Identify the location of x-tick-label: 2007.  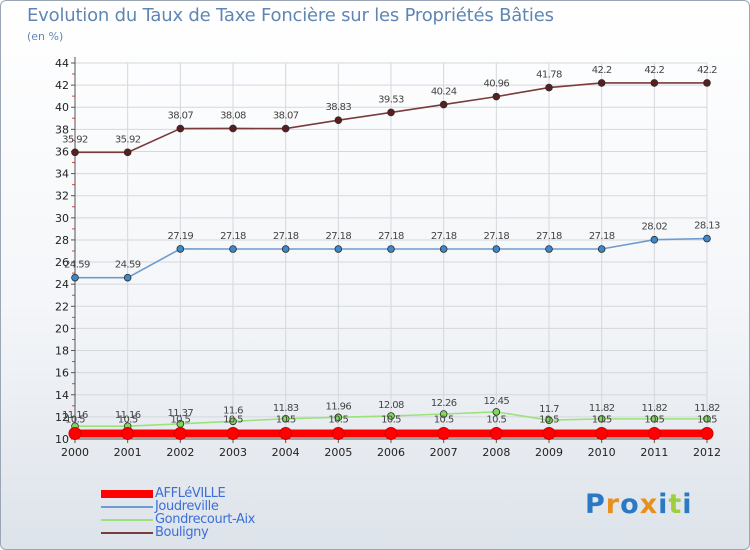
(444, 452).